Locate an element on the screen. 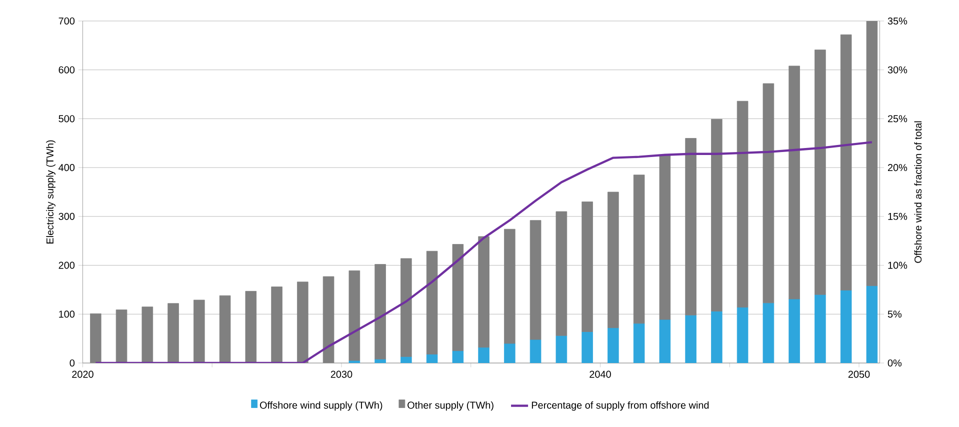 The height and width of the screenshot is (427, 959). legend-label: Percentage of supply from offshore wind is located at coordinates (620, 406).